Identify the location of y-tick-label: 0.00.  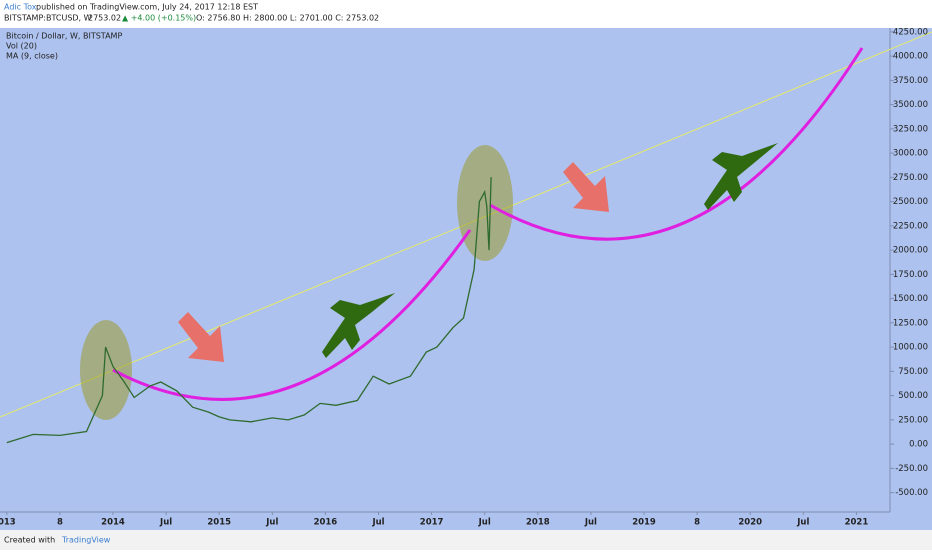
(918, 445).